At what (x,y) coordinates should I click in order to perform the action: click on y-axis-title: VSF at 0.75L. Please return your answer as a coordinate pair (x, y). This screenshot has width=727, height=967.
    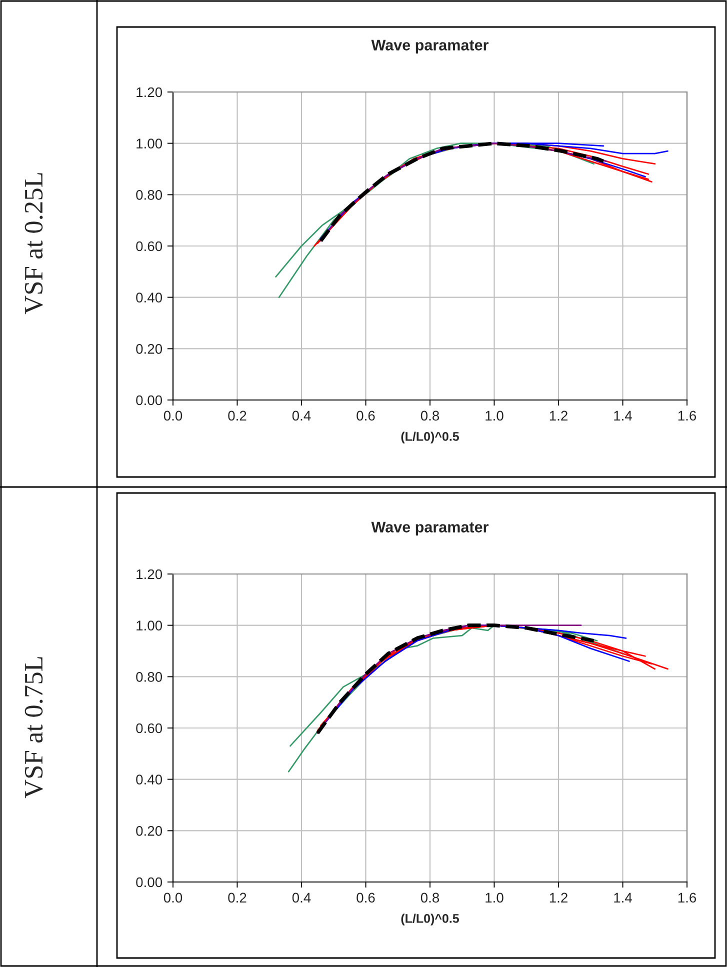
    Looking at the image, I should click on (33, 727).